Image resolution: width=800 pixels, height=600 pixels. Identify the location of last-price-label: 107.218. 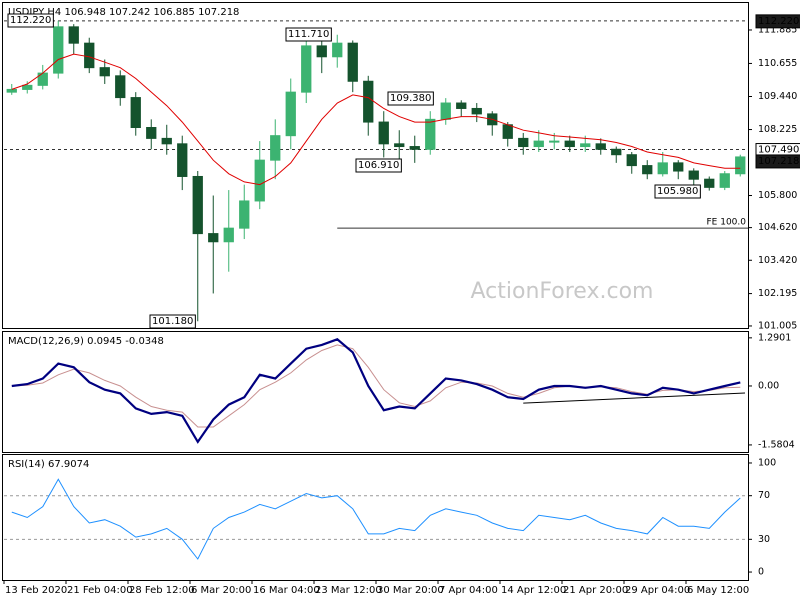
(778, 161).